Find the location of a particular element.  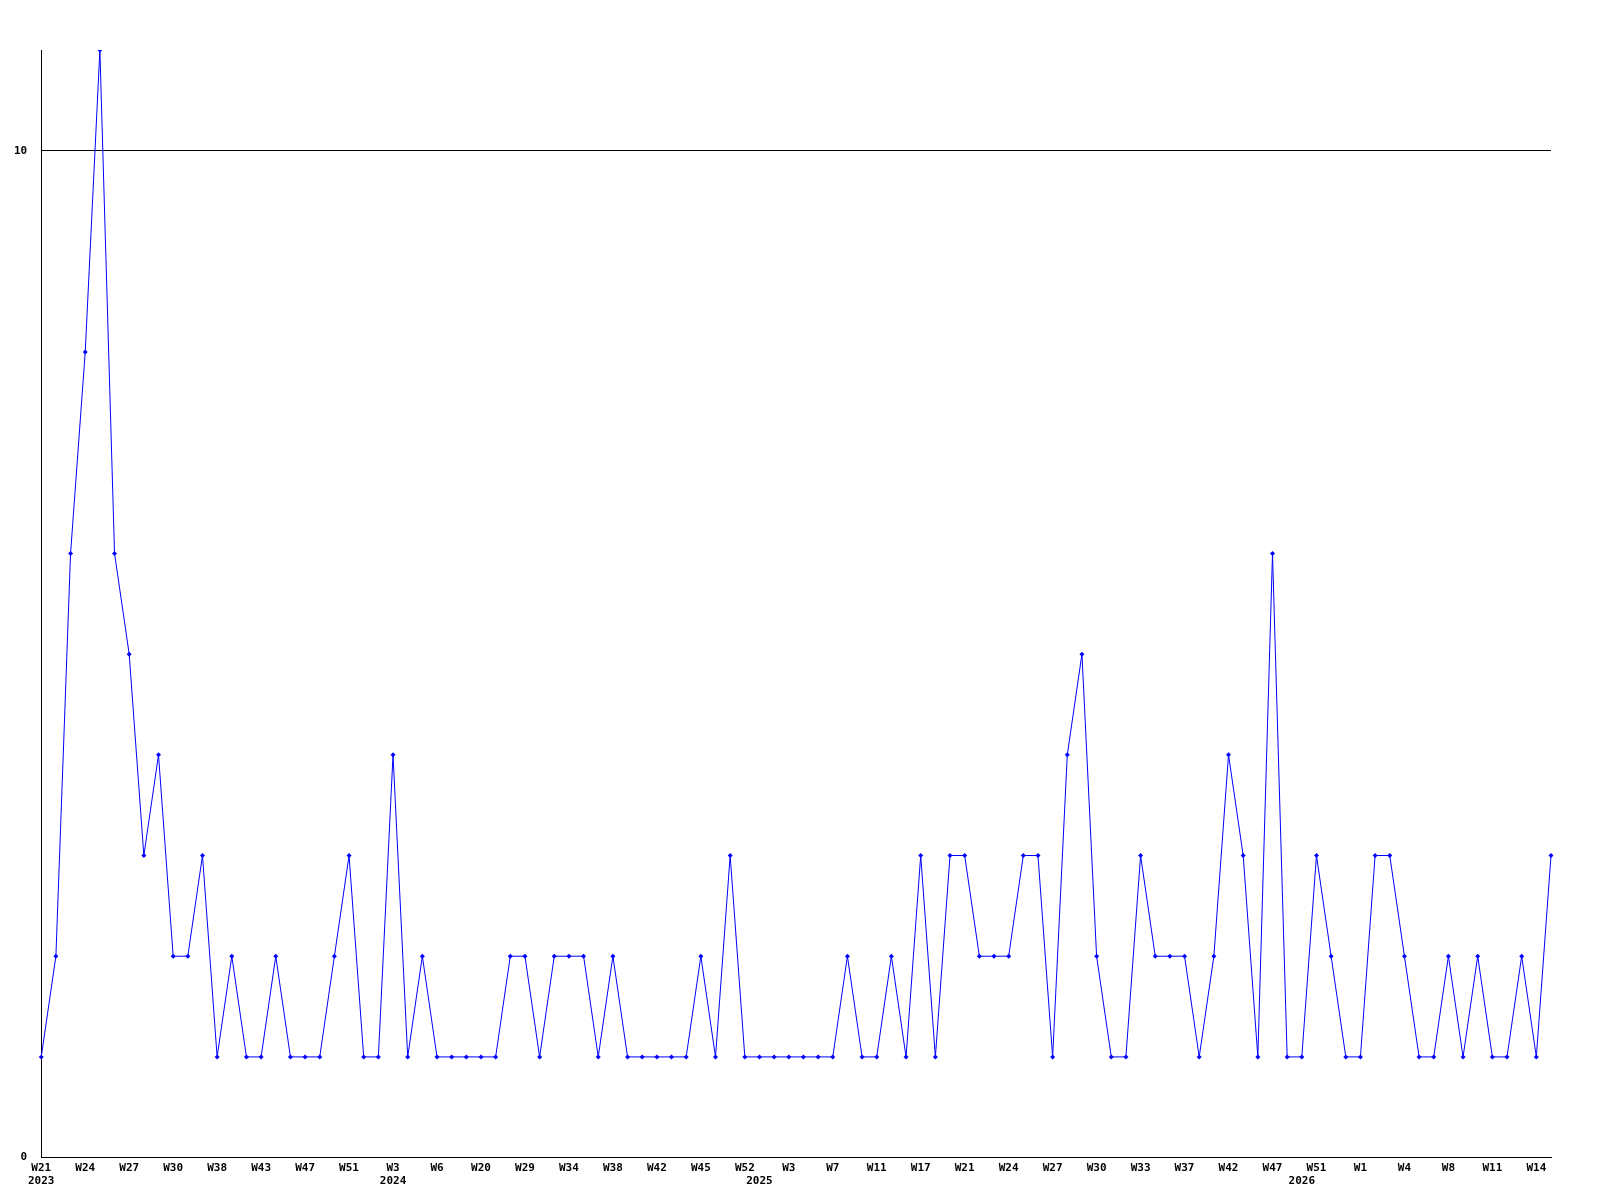

x-tick-label: W21 2023 is located at coordinates (41, 1174).